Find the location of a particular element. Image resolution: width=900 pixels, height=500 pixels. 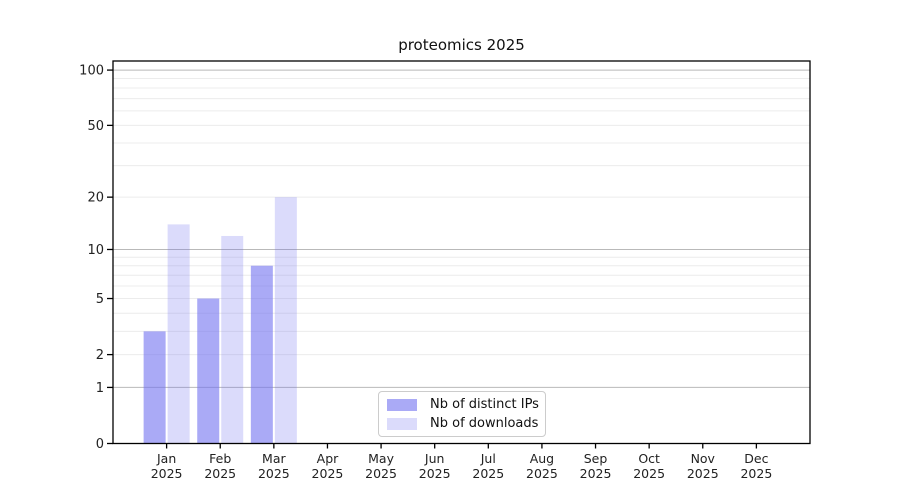

y-tick-label: 1 is located at coordinates (100, 388).